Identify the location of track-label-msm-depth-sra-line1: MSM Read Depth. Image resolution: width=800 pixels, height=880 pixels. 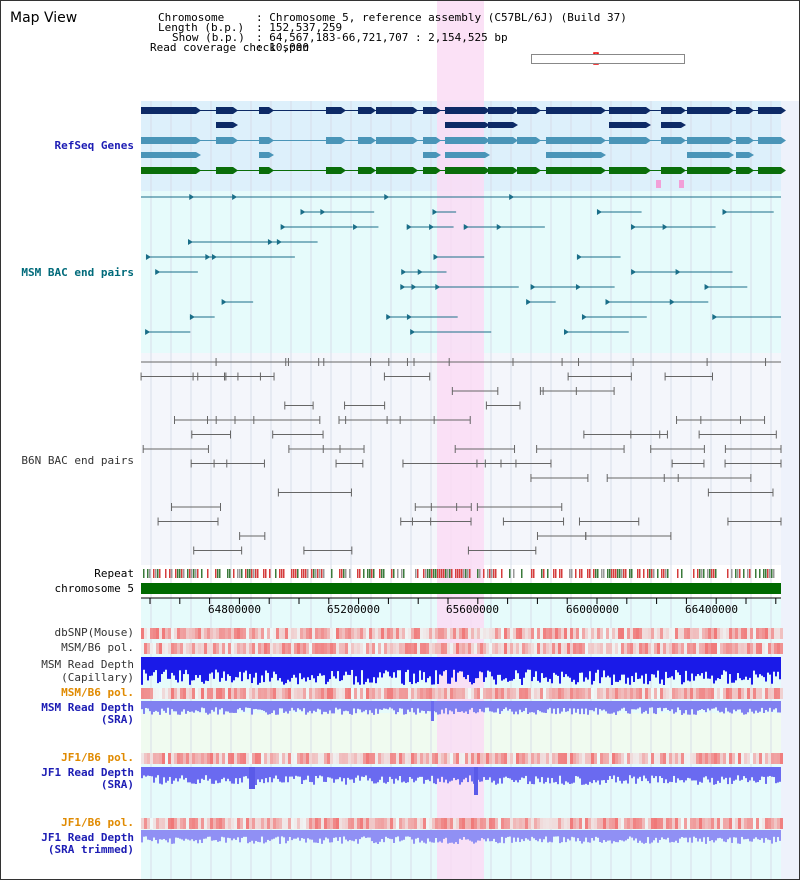
(87, 707).